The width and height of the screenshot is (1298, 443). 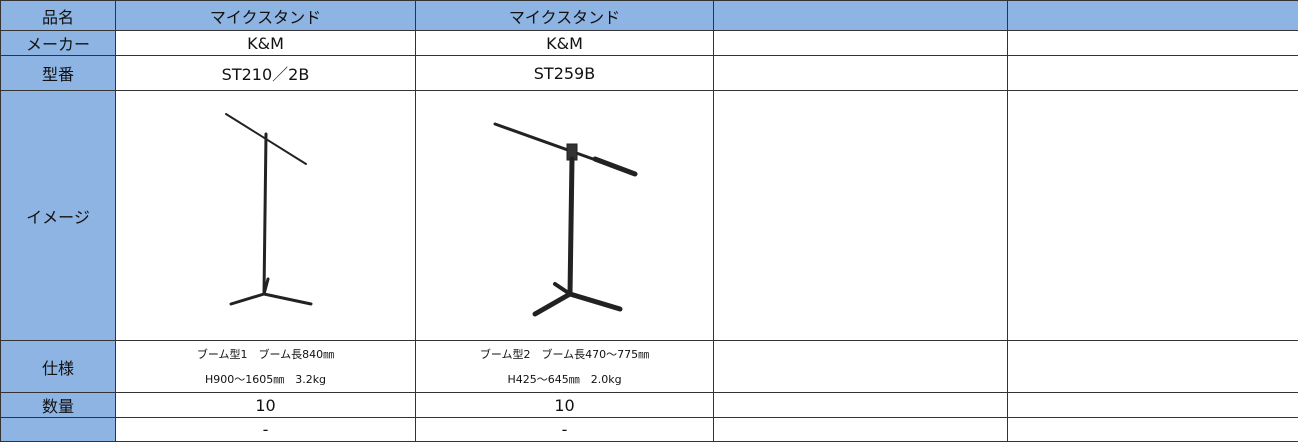 I want to click on row-label: 型番, so click(x=58, y=73).